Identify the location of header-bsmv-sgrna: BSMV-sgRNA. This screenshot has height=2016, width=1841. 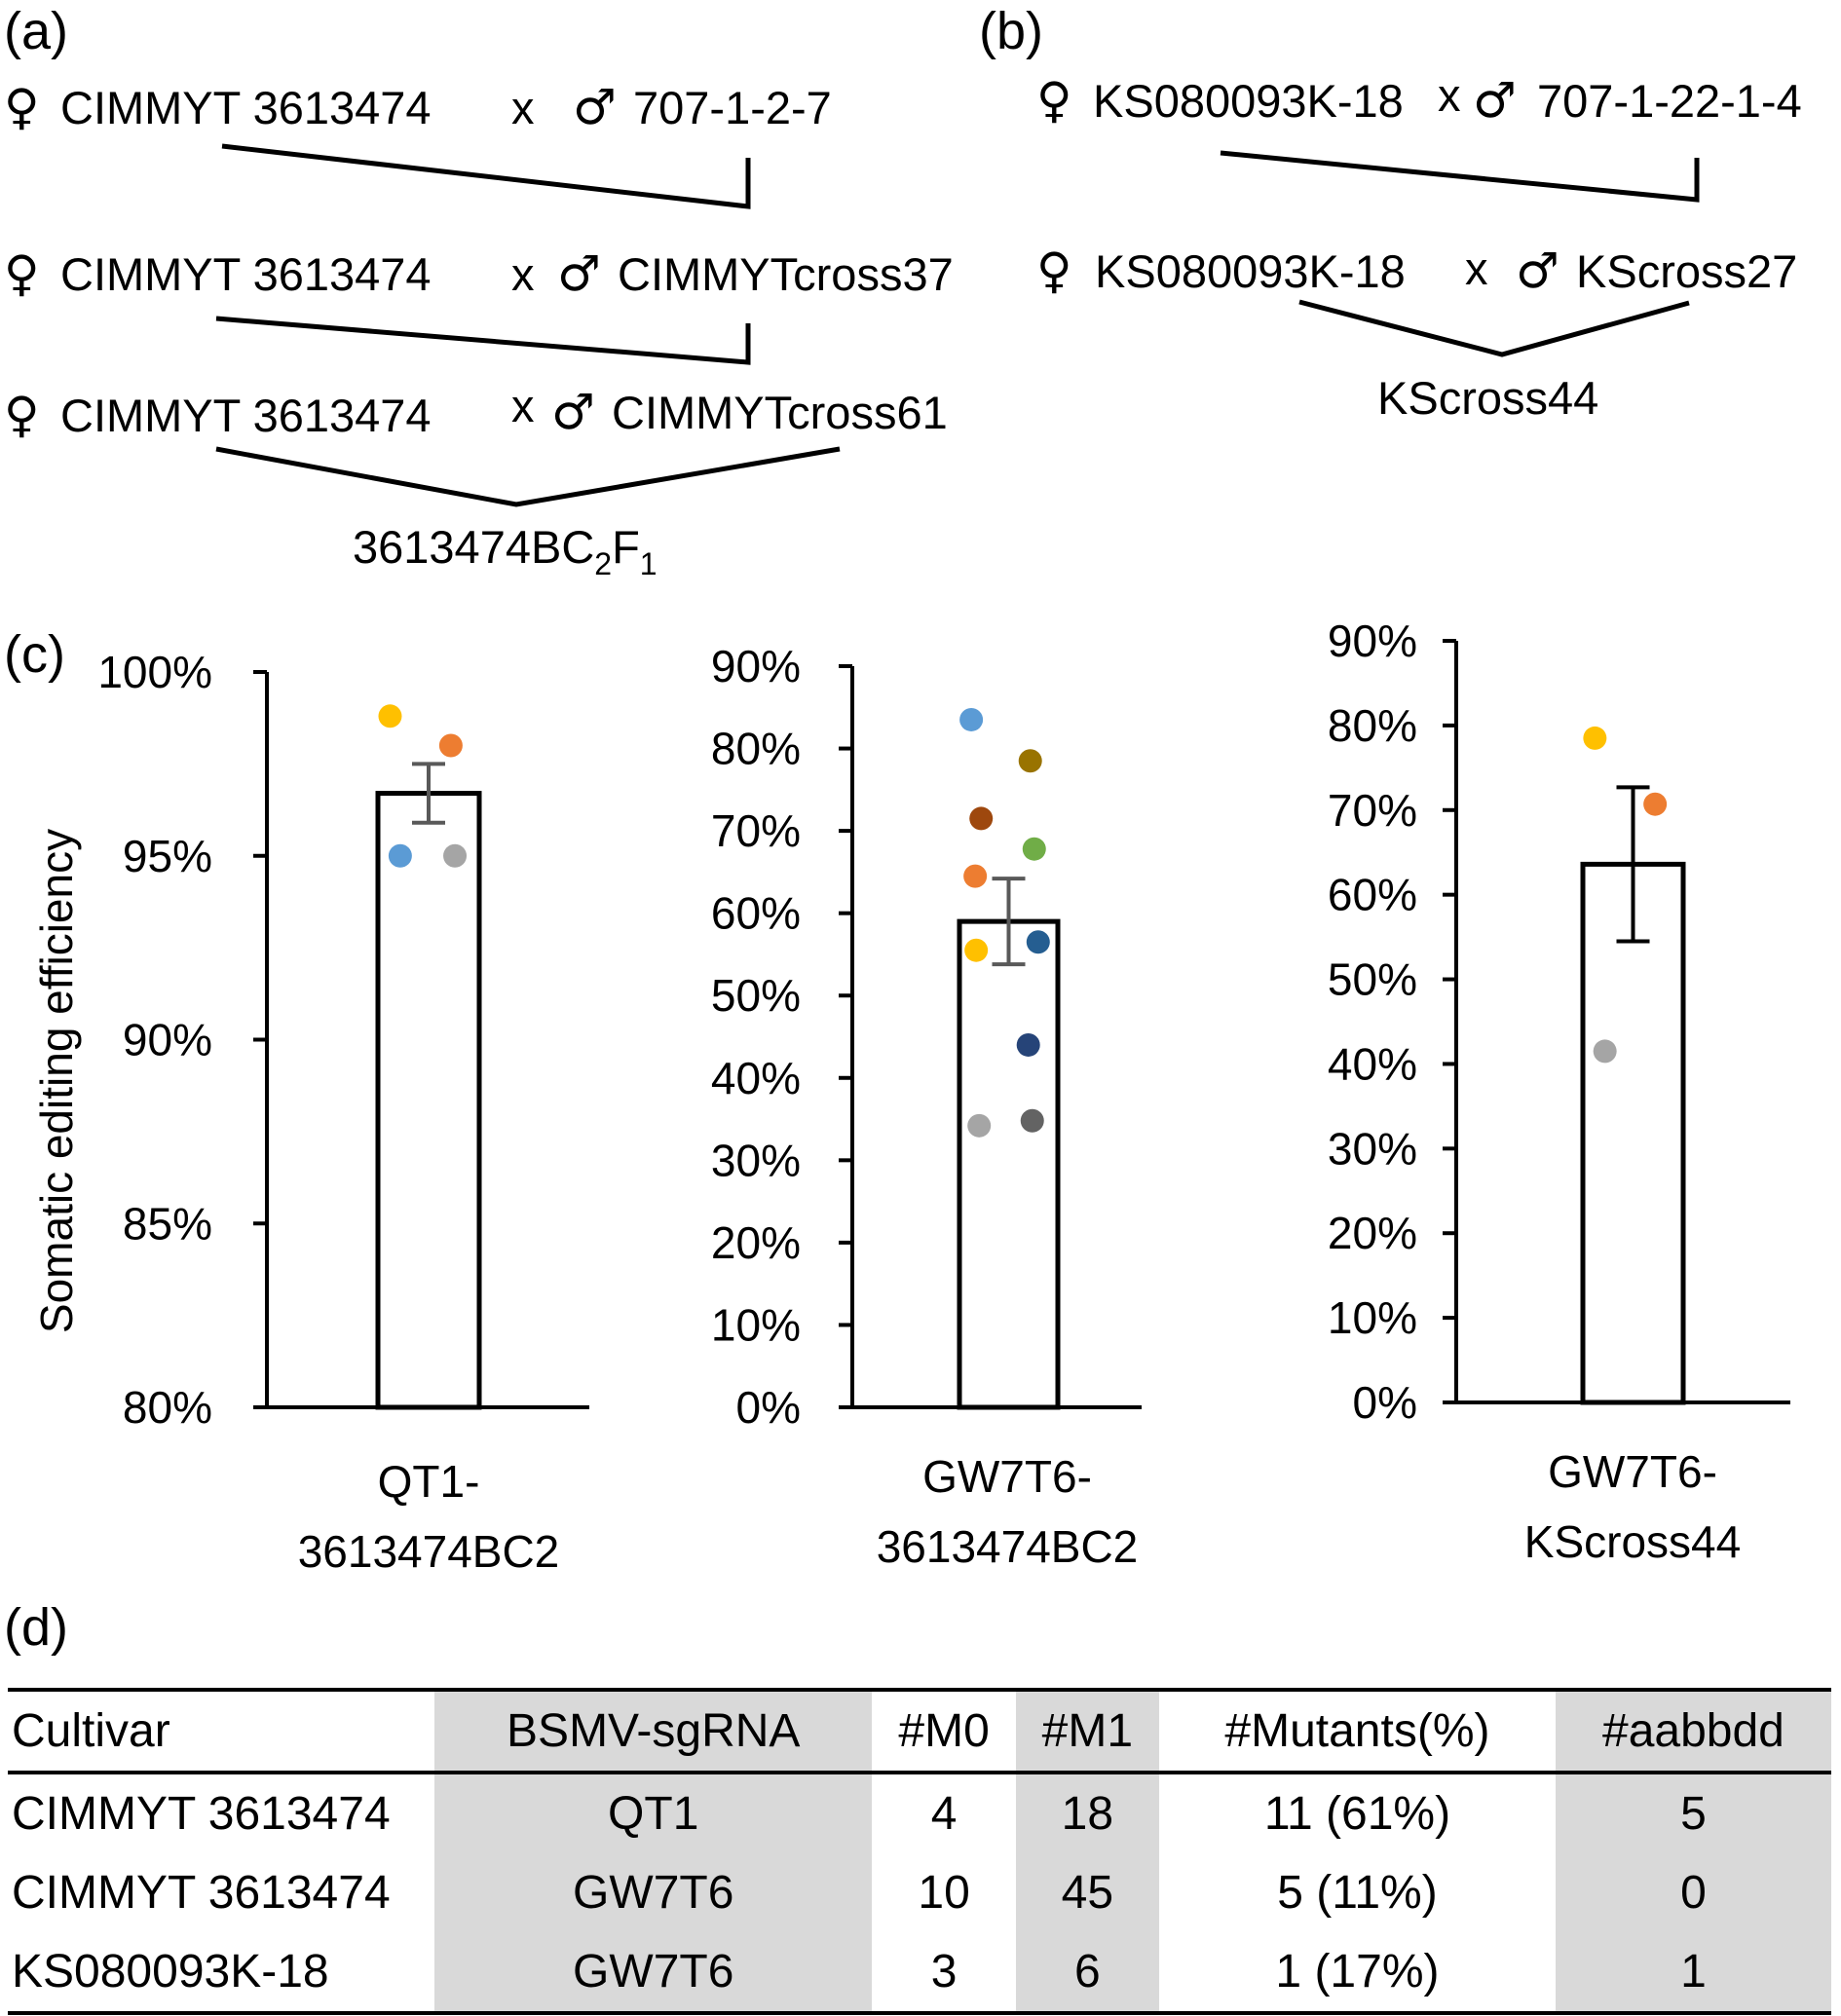
(653, 1731).